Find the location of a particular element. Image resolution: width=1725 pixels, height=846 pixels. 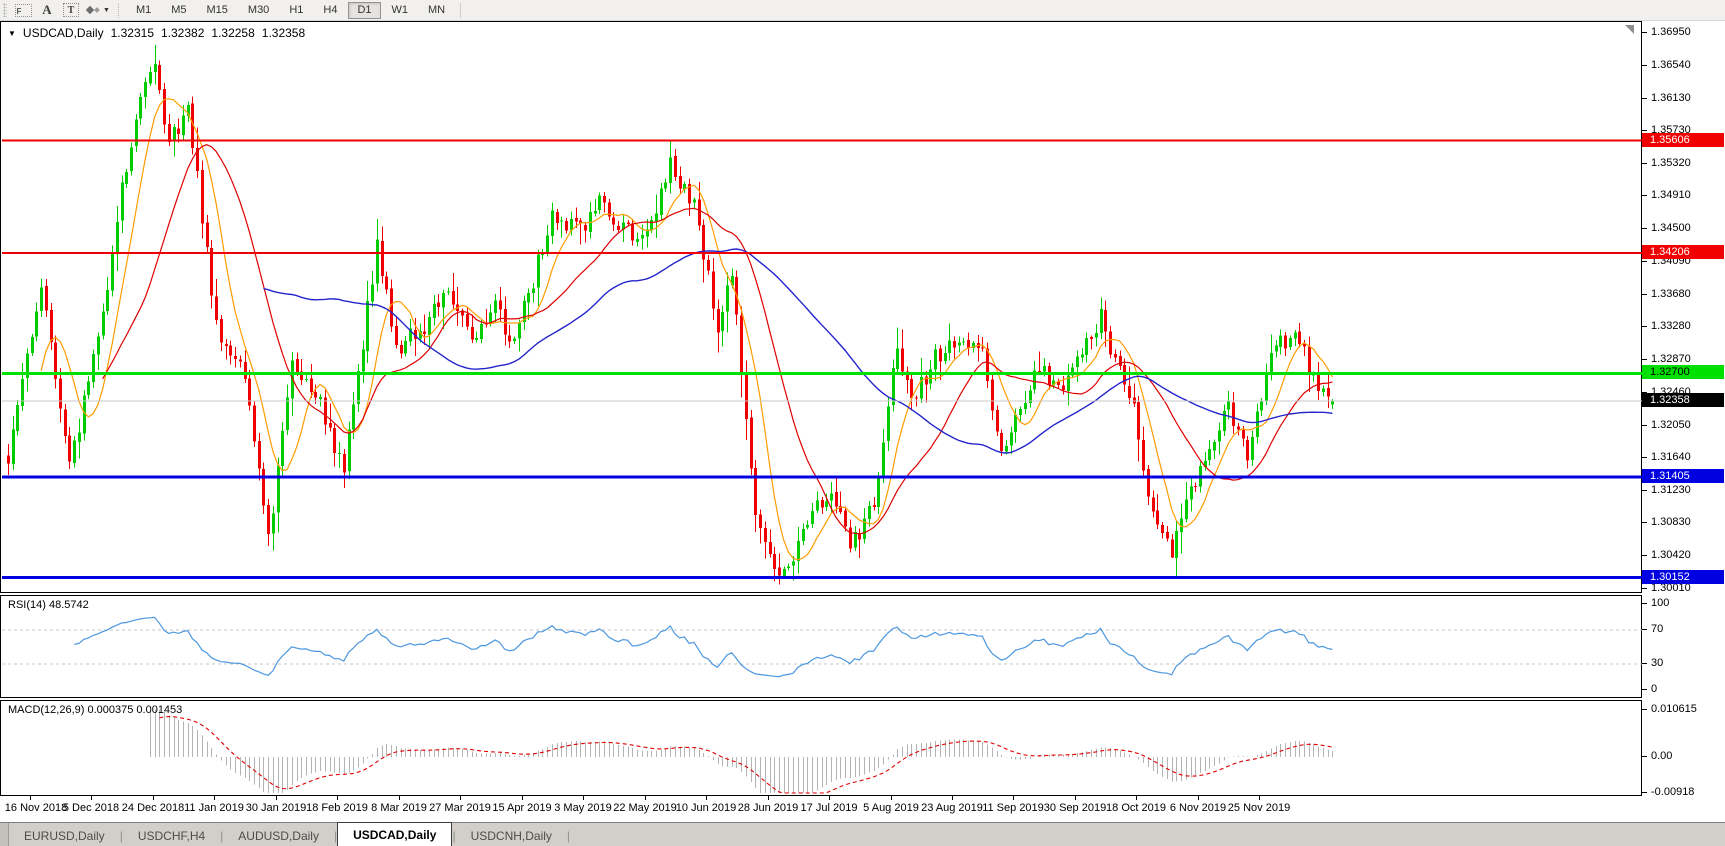

tab-bar-grip is located at coordinates (4, 834).